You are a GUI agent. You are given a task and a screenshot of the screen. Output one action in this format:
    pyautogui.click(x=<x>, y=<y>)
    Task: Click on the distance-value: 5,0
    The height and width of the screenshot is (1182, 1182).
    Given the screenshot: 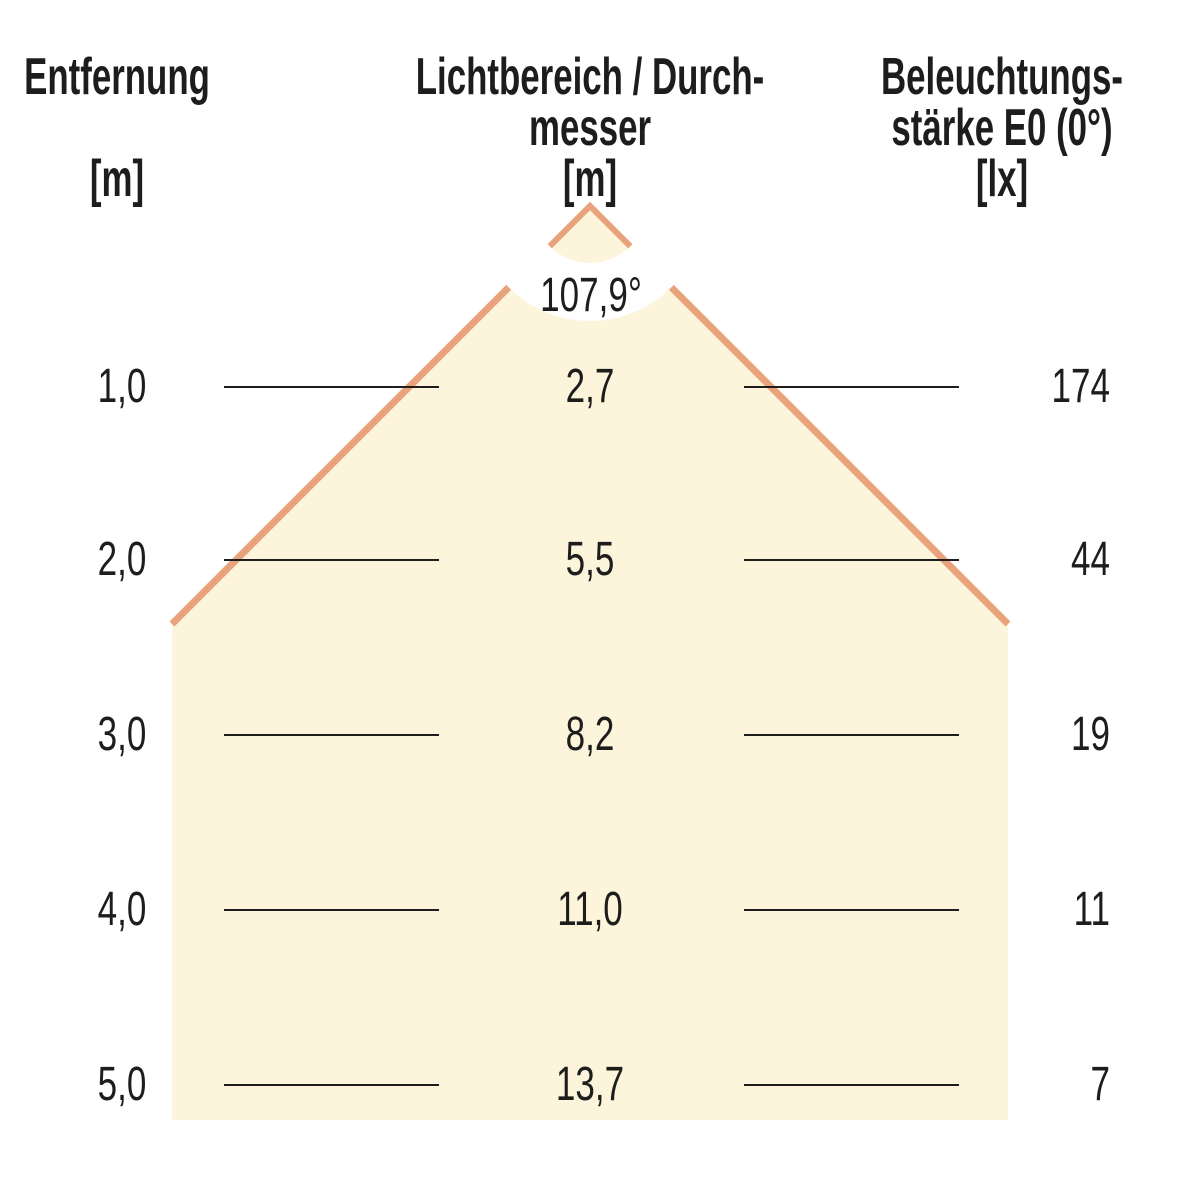 What is the action you would take?
    pyautogui.click(x=122, y=1084)
    